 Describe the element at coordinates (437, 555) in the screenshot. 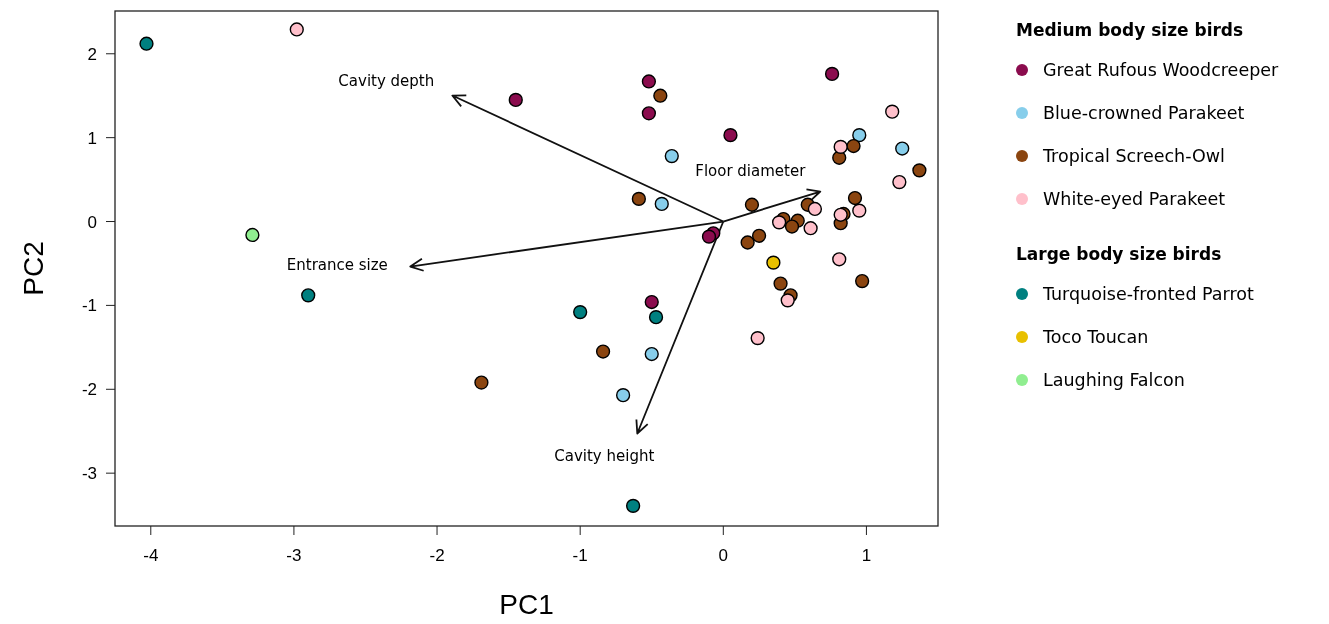

I see `x-tick-label: -2` at that location.